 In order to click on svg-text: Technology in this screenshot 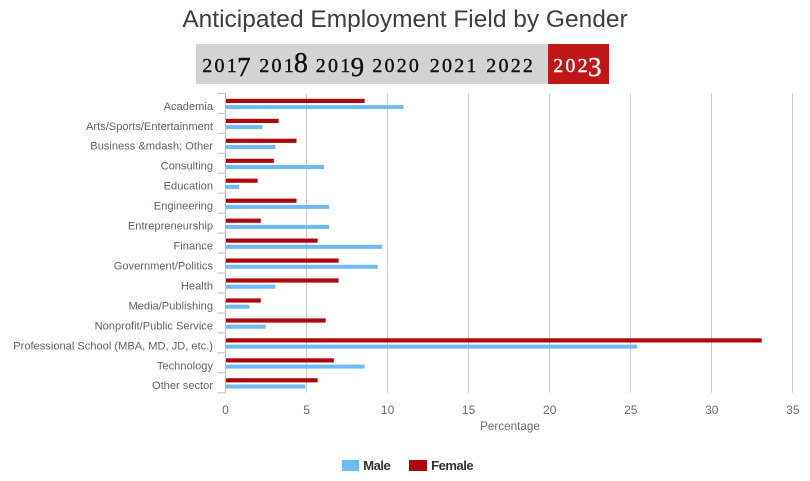, I will do `click(185, 366)`.